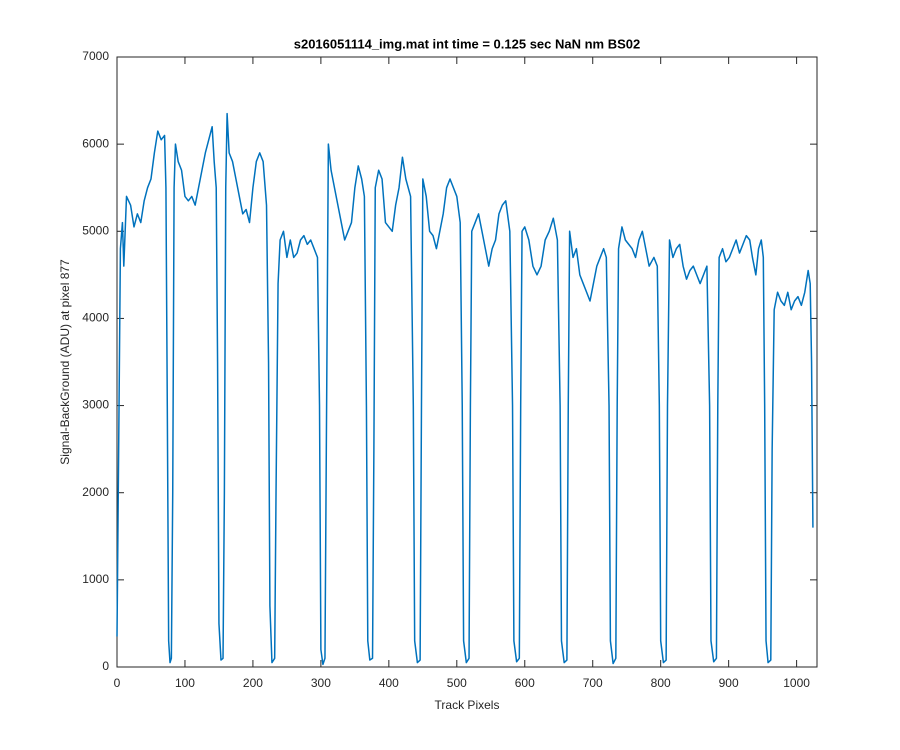 Image resolution: width=900 pixels, height=750 pixels. I want to click on x-tick-label: 0, so click(117, 683).